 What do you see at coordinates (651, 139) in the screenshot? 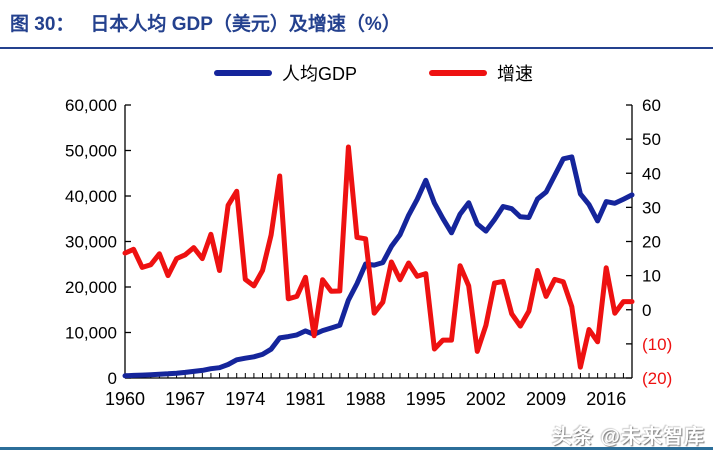
I see `right-axis-tick-label: 50` at bounding box center [651, 139].